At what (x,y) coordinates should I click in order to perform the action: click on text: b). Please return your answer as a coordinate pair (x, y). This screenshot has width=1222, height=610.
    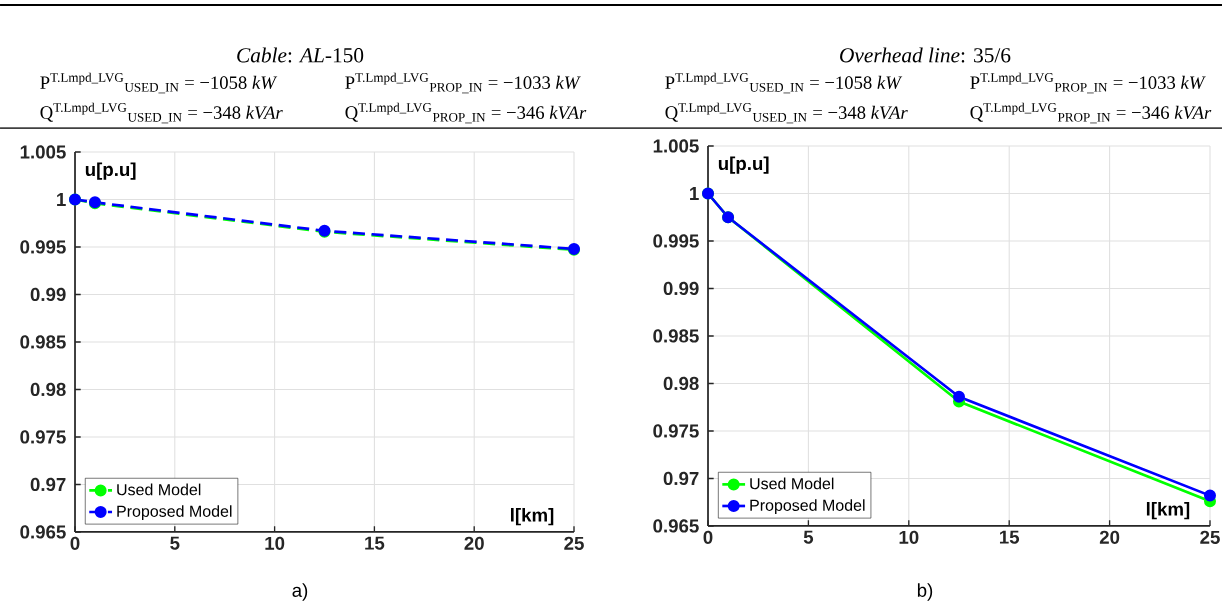
    Looking at the image, I should click on (925, 592).